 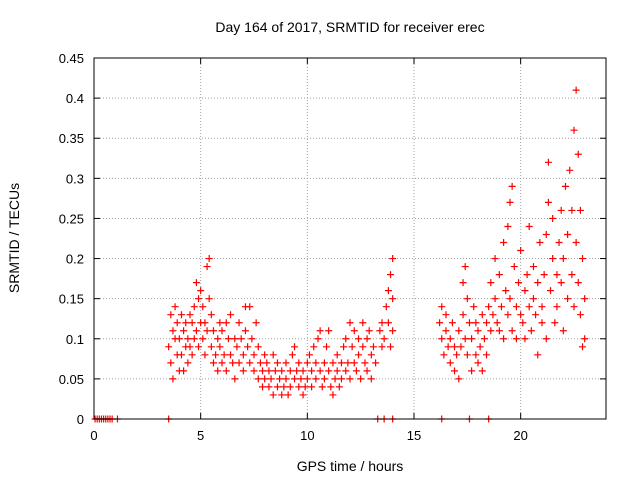 I want to click on y-tick-label: 0.25, so click(x=71, y=218).